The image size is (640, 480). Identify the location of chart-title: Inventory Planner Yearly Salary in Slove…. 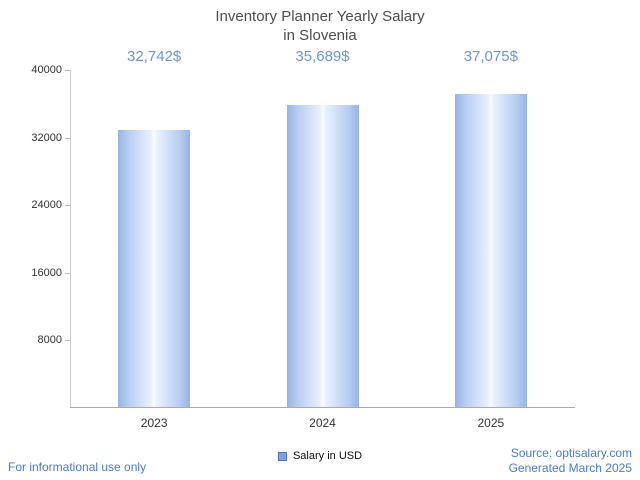
(320, 26).